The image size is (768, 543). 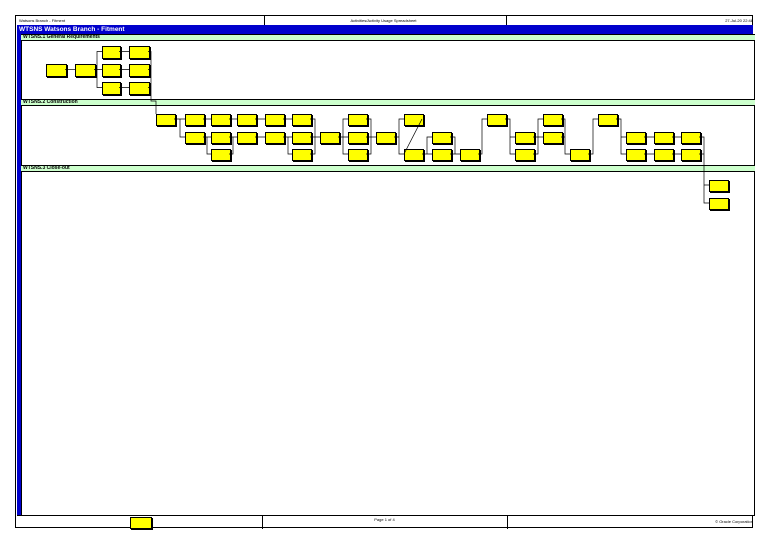 I want to click on project-title: WTSNS Watsons Branch - Fitment, so click(x=72, y=29).